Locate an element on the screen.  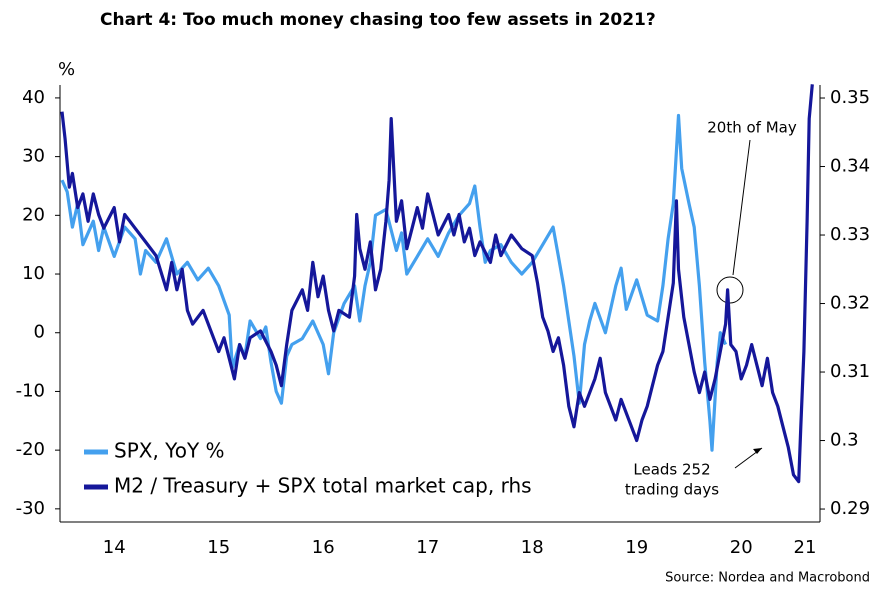
y2-tick-label: 0.3 is located at coordinates (844, 440).